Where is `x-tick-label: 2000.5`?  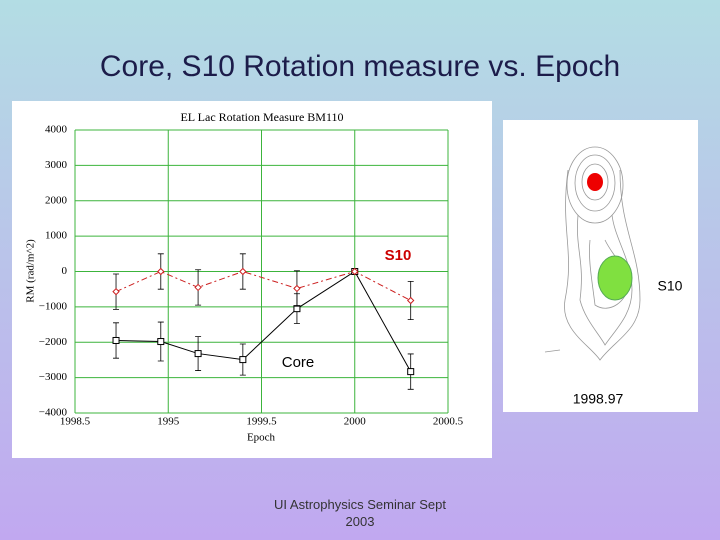
x-tick-label: 2000.5 is located at coordinates (448, 422).